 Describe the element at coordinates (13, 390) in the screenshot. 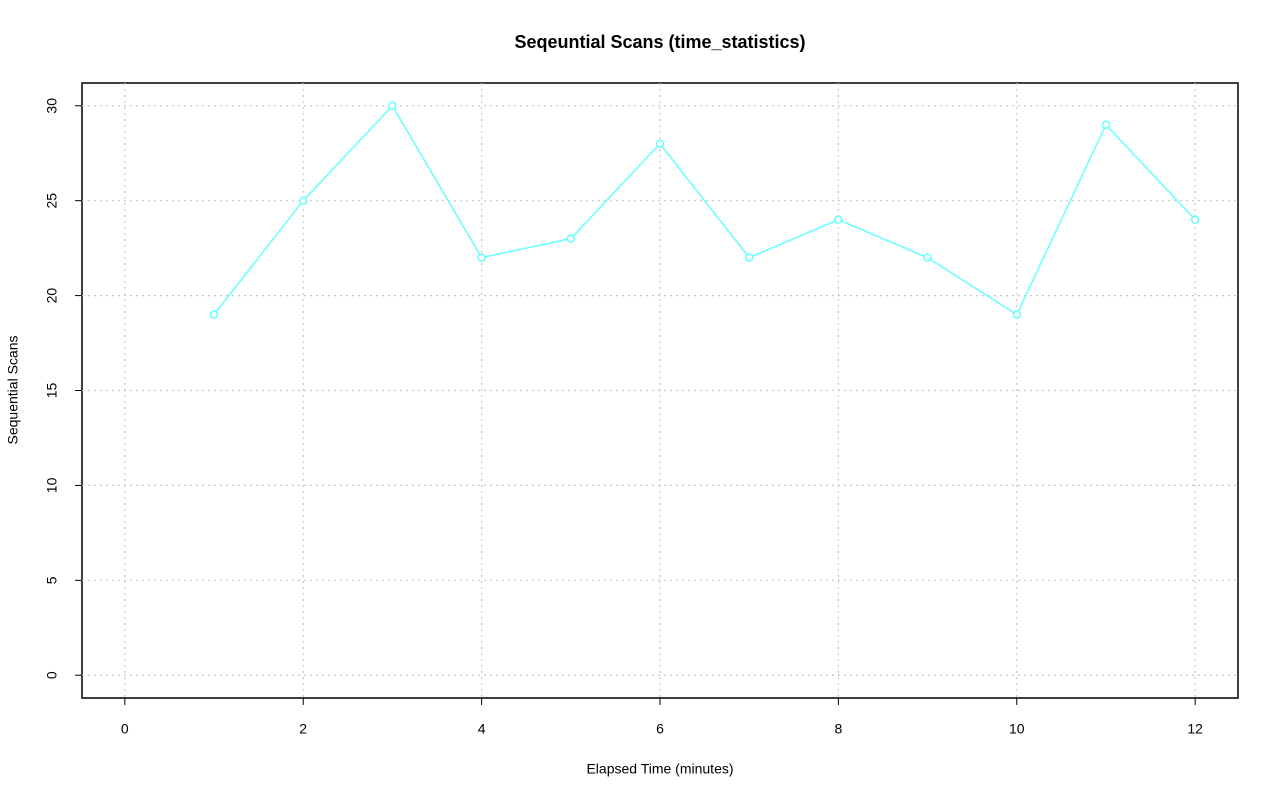

I see `y-axis-title: Sequential Scans` at that location.